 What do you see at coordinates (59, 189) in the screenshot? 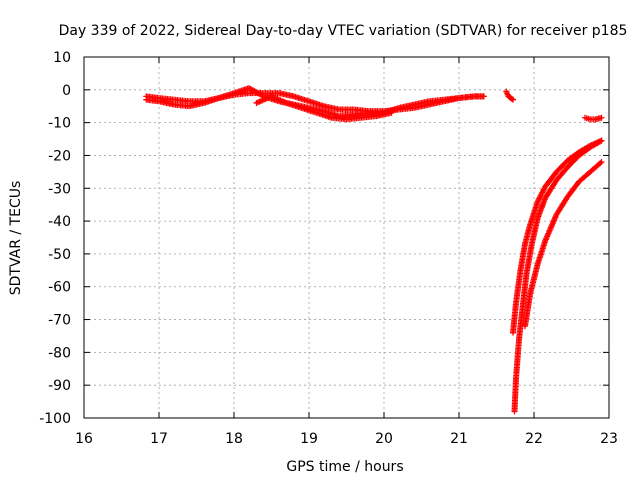
I see `y-tick-label: -30` at bounding box center [59, 189].